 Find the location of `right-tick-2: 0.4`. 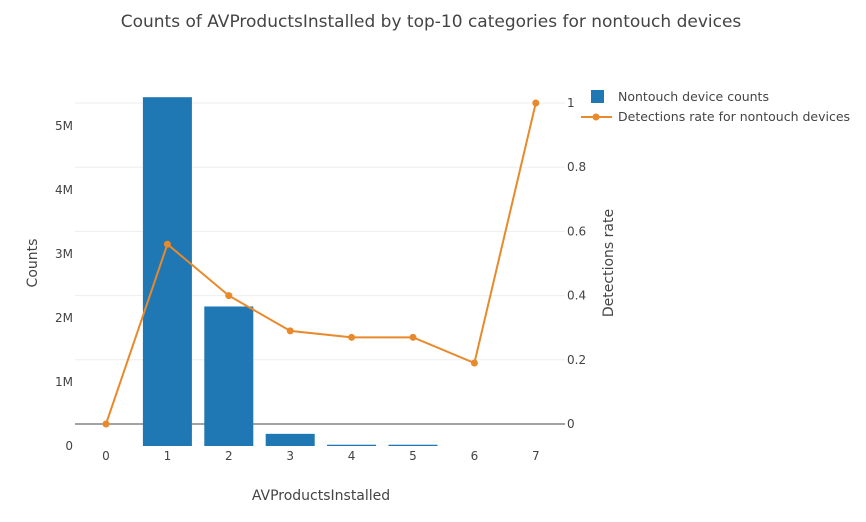

right-tick-2: 0.4 is located at coordinates (576, 296).